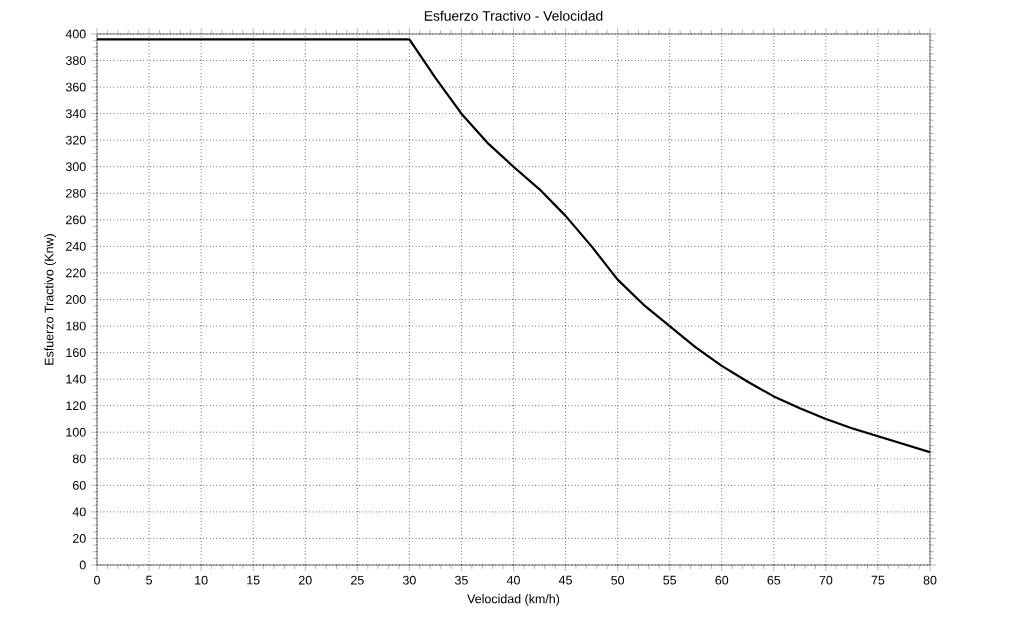  Describe the element at coordinates (76, 220) in the screenshot. I see `y-tick-label: 260` at that location.